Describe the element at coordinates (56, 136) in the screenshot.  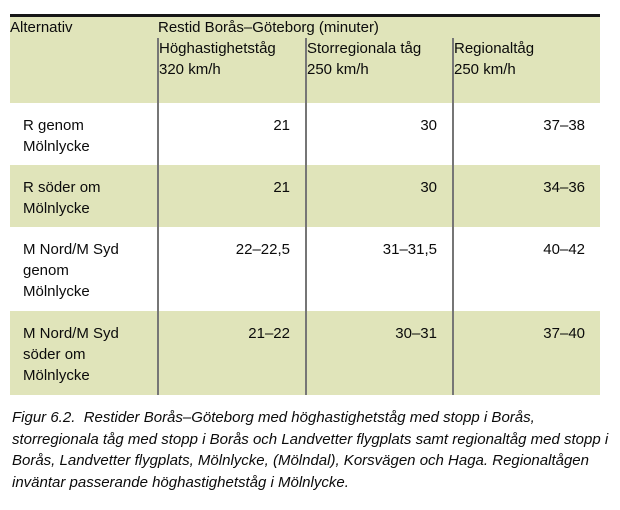
I see `row-label-r-genom: R genom Mölnlycke` at that location.